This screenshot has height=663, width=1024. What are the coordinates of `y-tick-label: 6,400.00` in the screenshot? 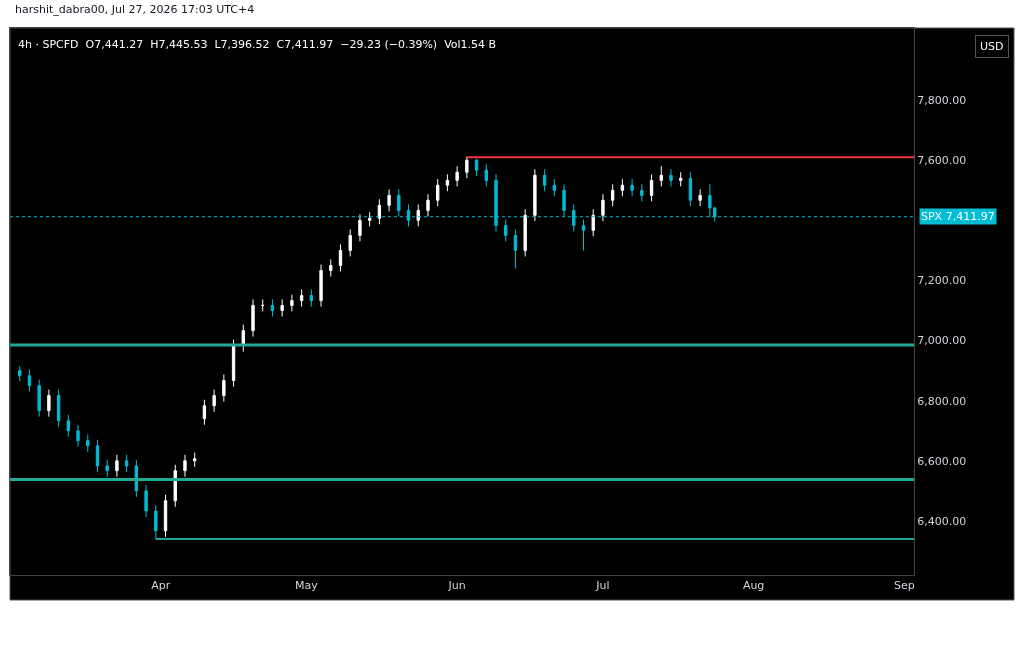 It's located at (942, 521).